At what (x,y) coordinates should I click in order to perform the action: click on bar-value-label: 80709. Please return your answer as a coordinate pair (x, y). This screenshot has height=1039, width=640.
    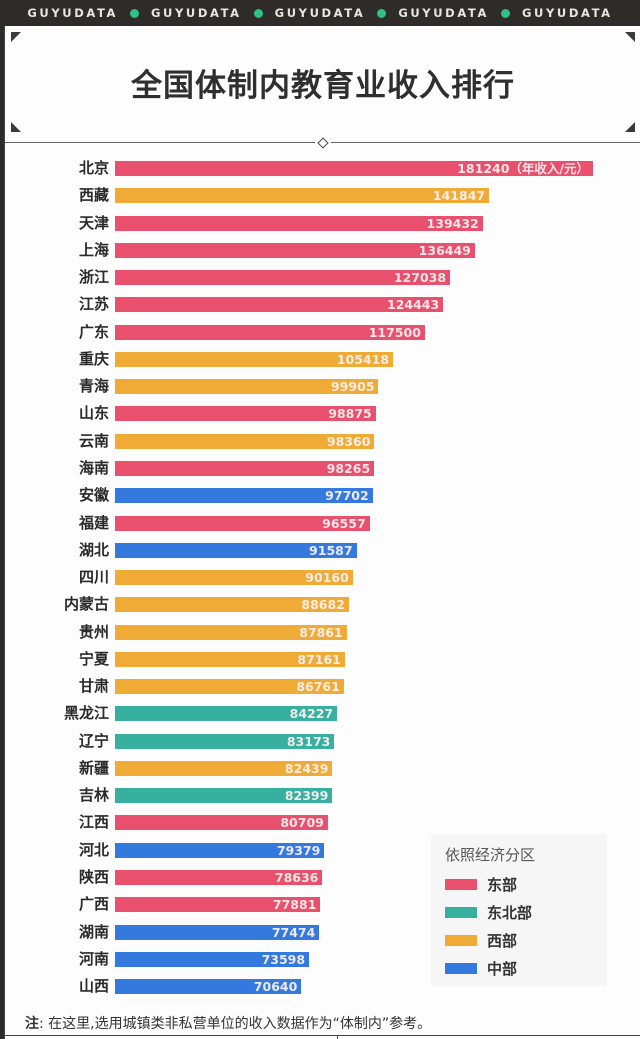
    Looking at the image, I should click on (302, 823).